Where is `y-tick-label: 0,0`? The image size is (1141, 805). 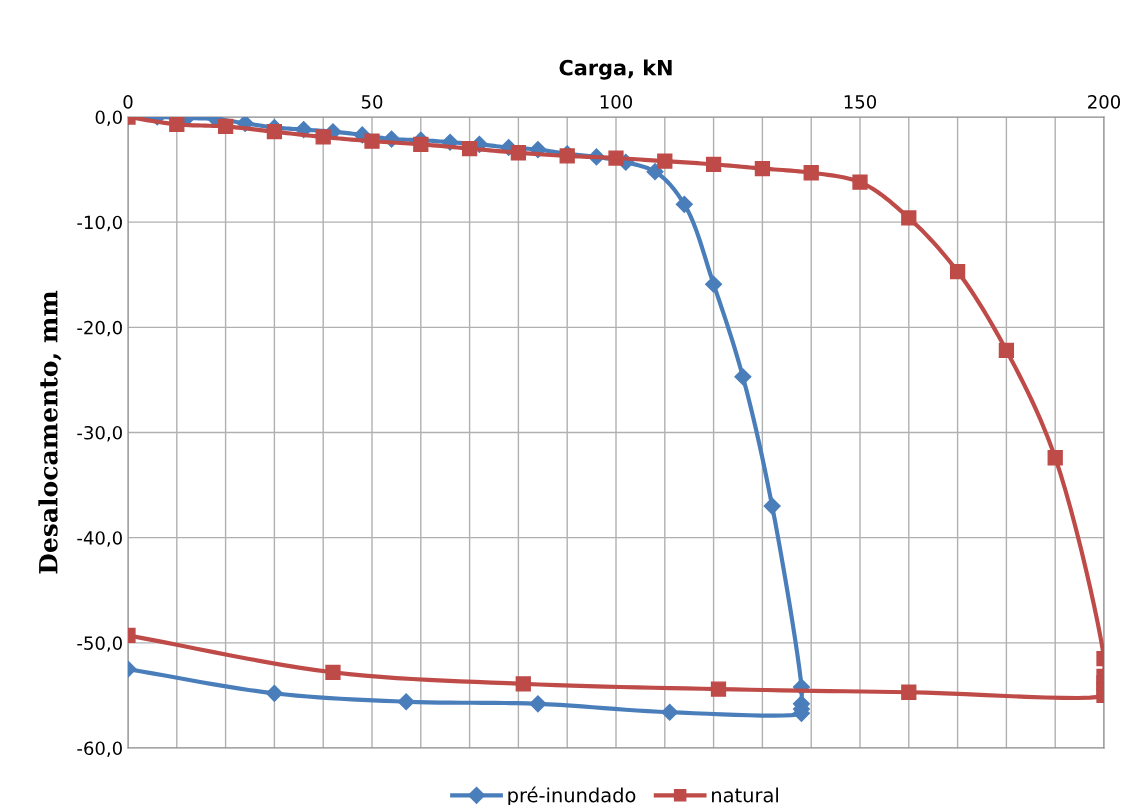 y-tick-label: 0,0 is located at coordinates (108, 118).